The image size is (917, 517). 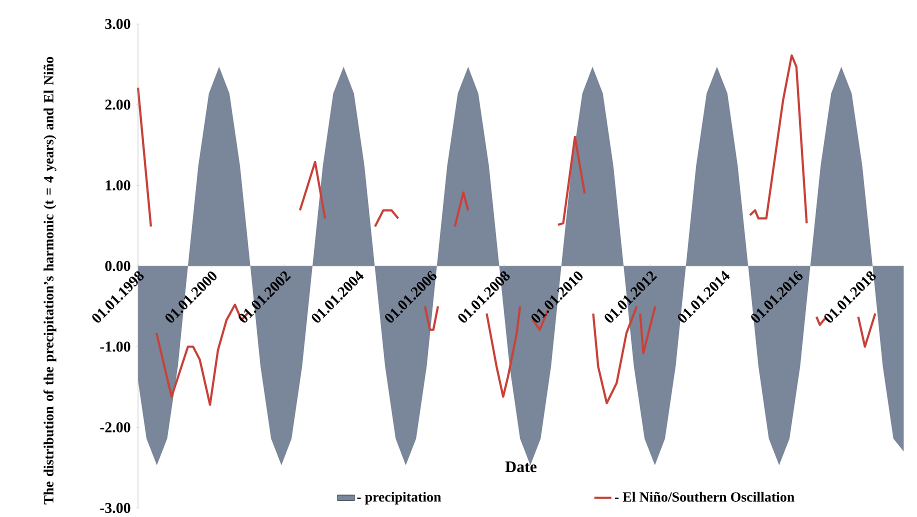 I want to click on y-tick-label: 2.00, so click(x=117, y=105).